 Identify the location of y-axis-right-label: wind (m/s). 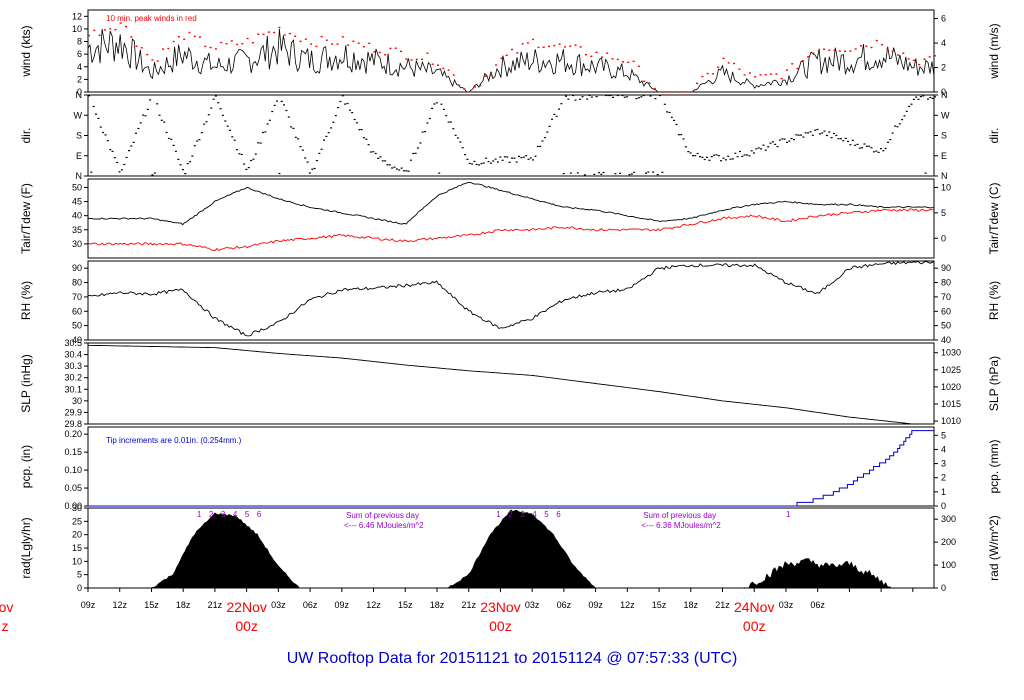
(994, 51).